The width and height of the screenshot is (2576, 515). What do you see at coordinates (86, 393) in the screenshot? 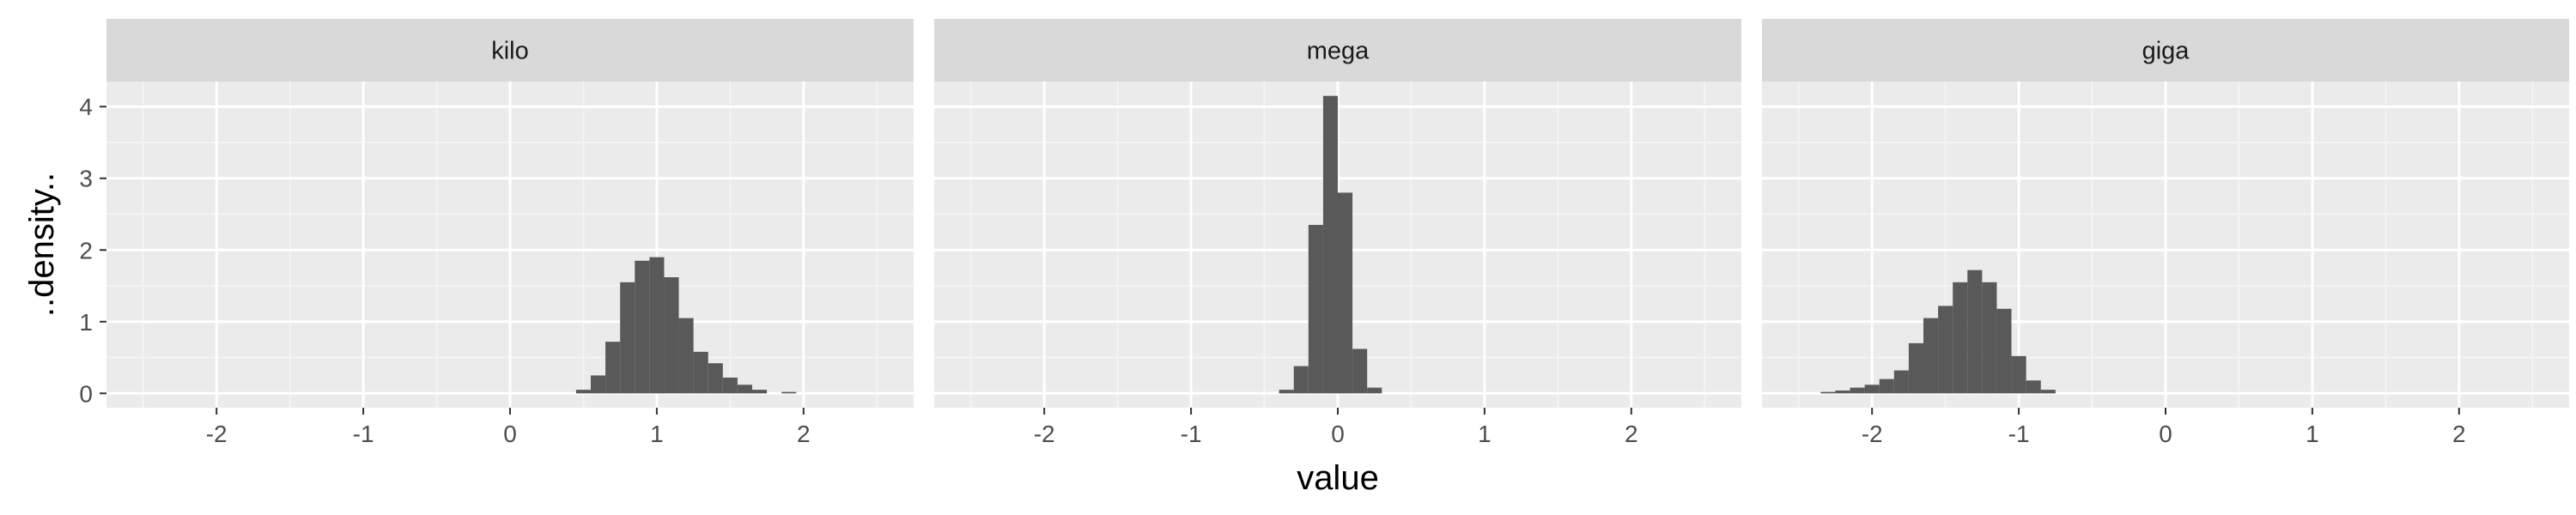
I see `y-tick-label: 0` at bounding box center [86, 393].